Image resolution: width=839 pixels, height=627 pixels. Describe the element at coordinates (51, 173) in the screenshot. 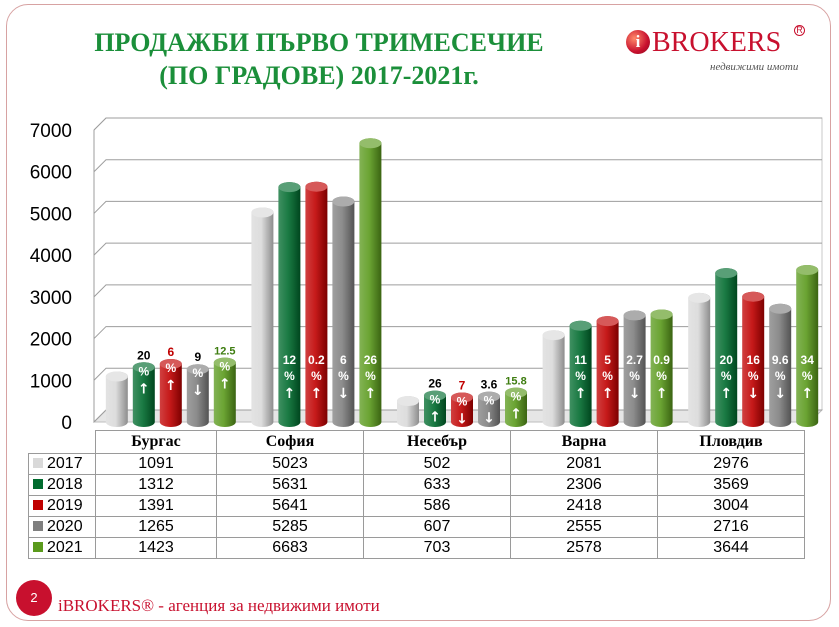

I see `y-tick-label: 6000` at that location.